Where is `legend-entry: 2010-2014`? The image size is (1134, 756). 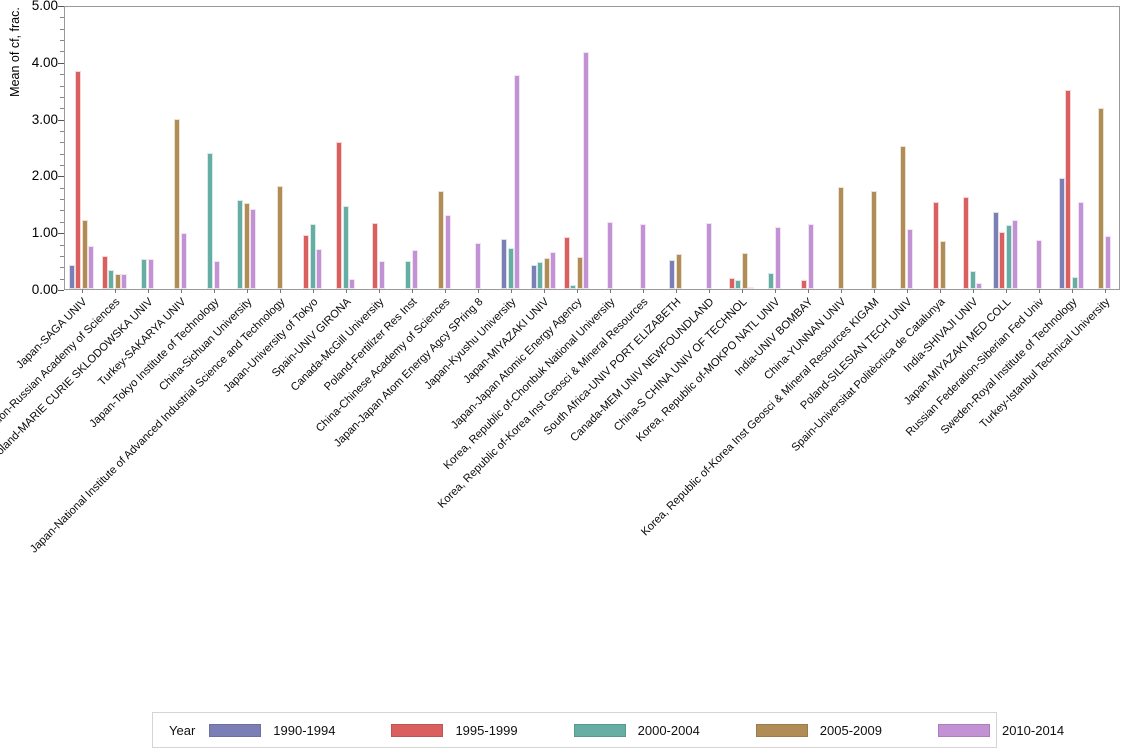 legend-entry: 2010-2014 is located at coordinates (1000, 730).